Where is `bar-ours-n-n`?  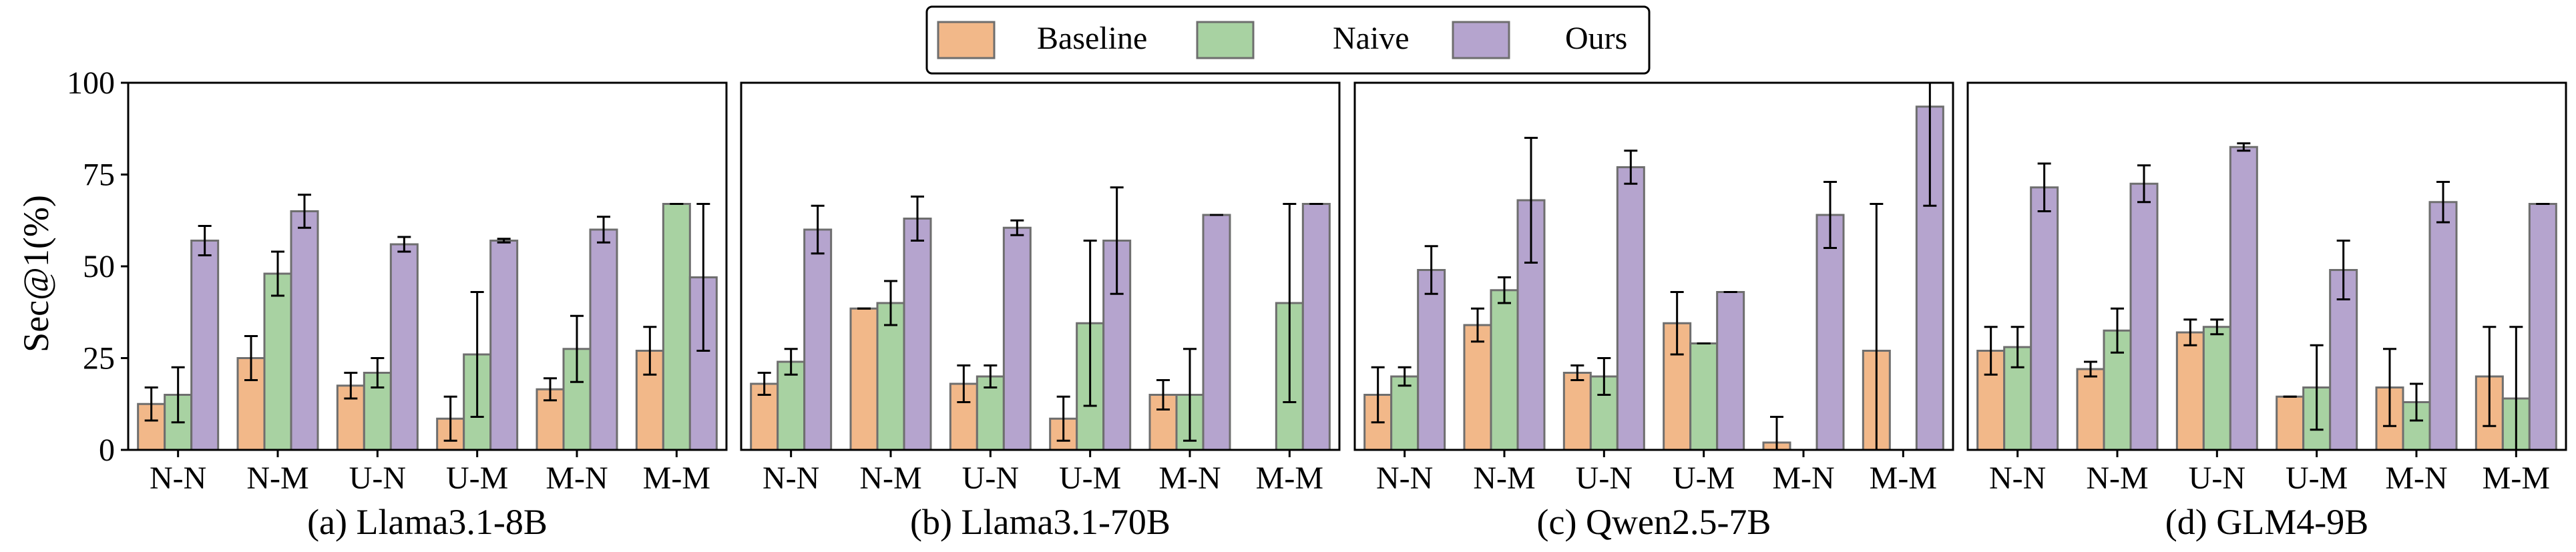 bar-ours-n-n is located at coordinates (1432, 360).